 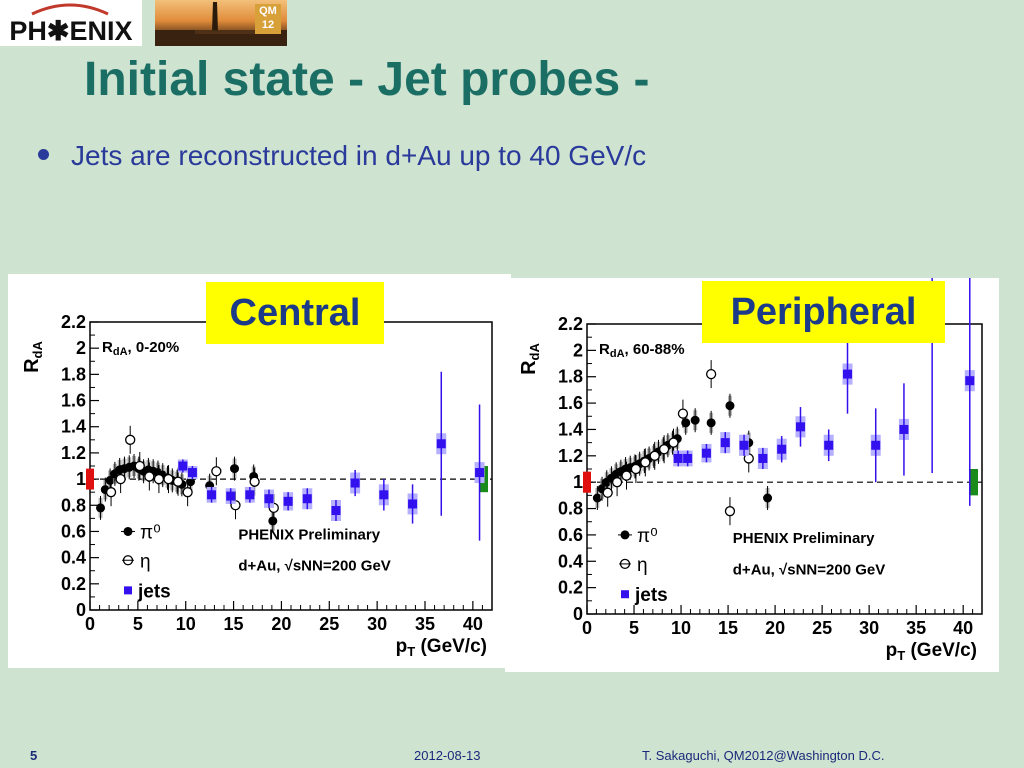 What do you see at coordinates (73, 374) in the screenshot?
I see `y-tick-label: 1.8` at bounding box center [73, 374].